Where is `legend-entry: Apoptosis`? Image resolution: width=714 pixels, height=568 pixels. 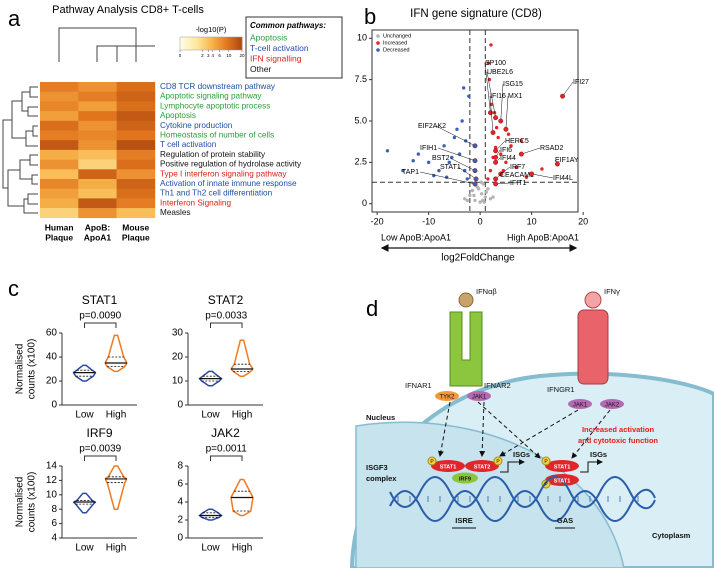 legend-entry: Apoptosis is located at coordinates (268, 37).